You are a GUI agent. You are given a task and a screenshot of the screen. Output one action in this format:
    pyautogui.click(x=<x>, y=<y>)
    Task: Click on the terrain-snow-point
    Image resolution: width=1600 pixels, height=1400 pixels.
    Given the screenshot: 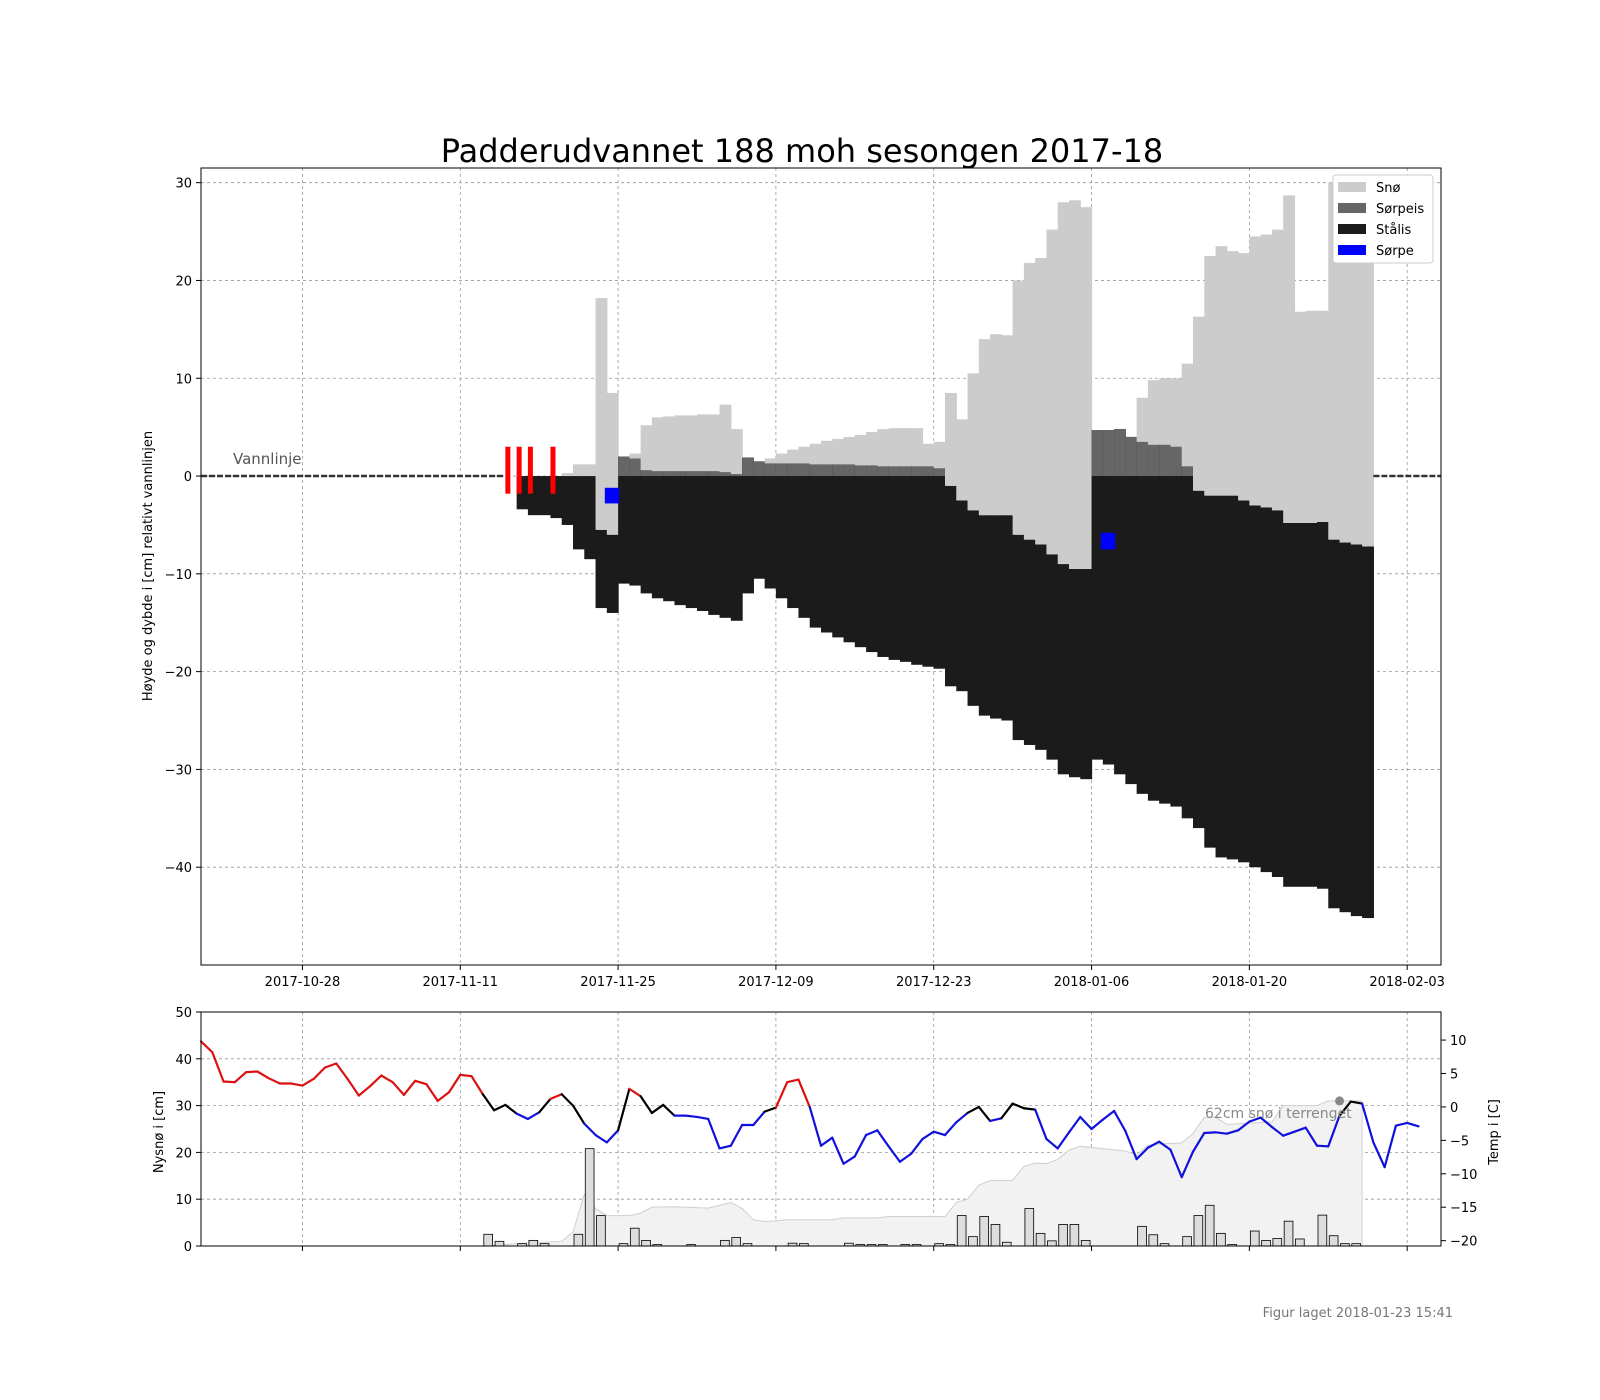 What is the action you would take?
    pyautogui.click(x=1340, y=1101)
    